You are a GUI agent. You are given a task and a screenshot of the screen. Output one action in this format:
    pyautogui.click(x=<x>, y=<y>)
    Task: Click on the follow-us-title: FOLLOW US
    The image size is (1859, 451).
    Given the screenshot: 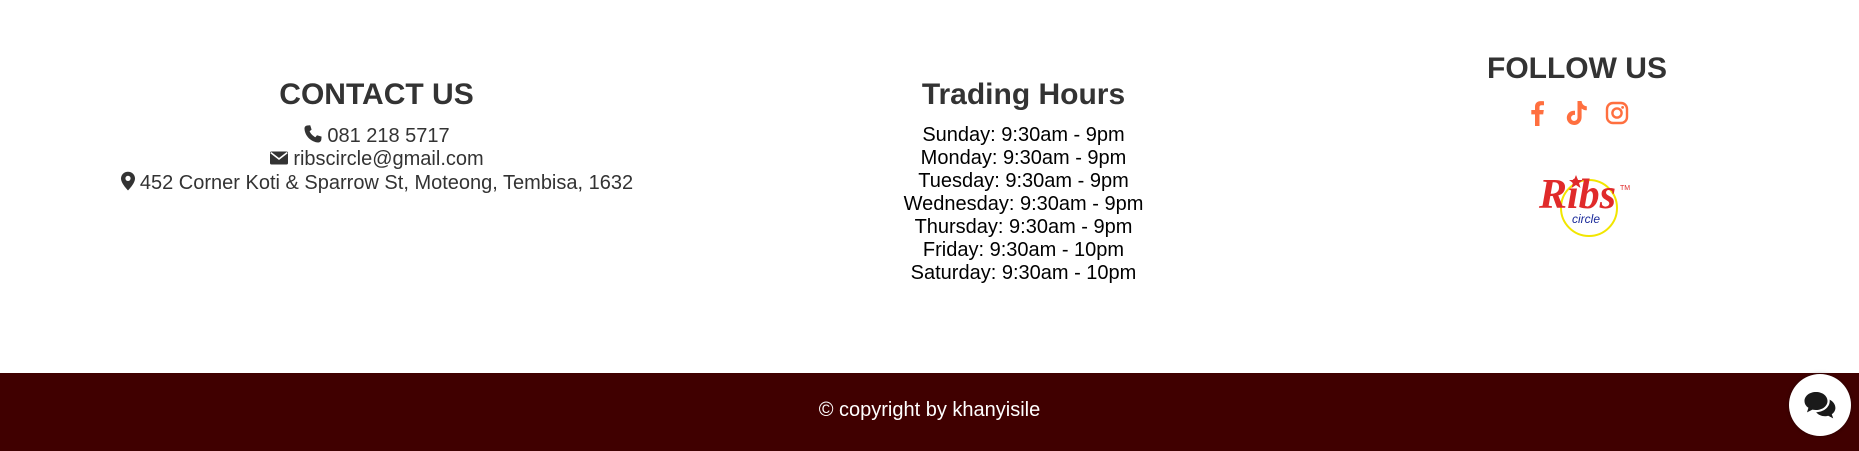 What is the action you would take?
    pyautogui.click(x=1577, y=68)
    